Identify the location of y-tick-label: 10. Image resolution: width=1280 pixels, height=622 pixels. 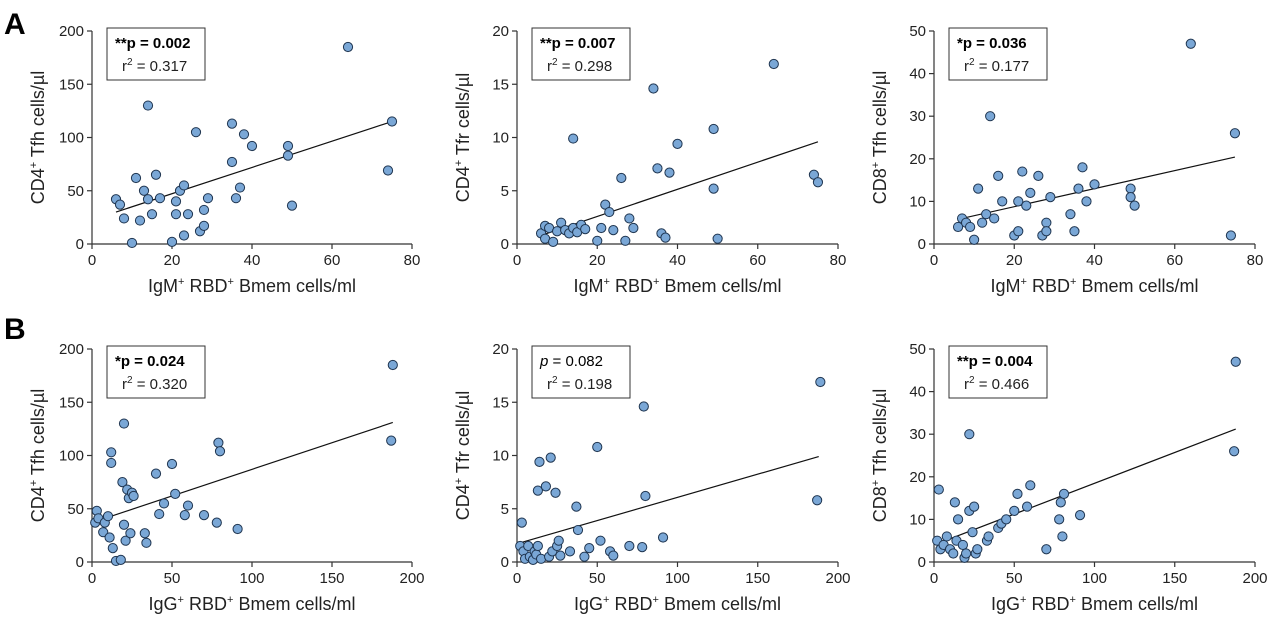
(500, 138).